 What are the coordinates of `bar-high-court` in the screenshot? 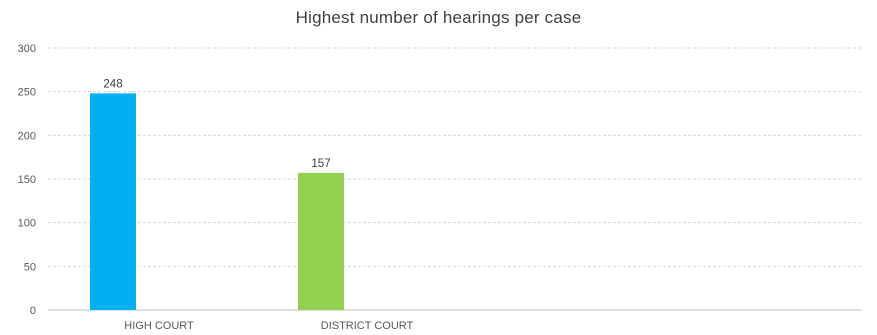 It's located at (113, 201).